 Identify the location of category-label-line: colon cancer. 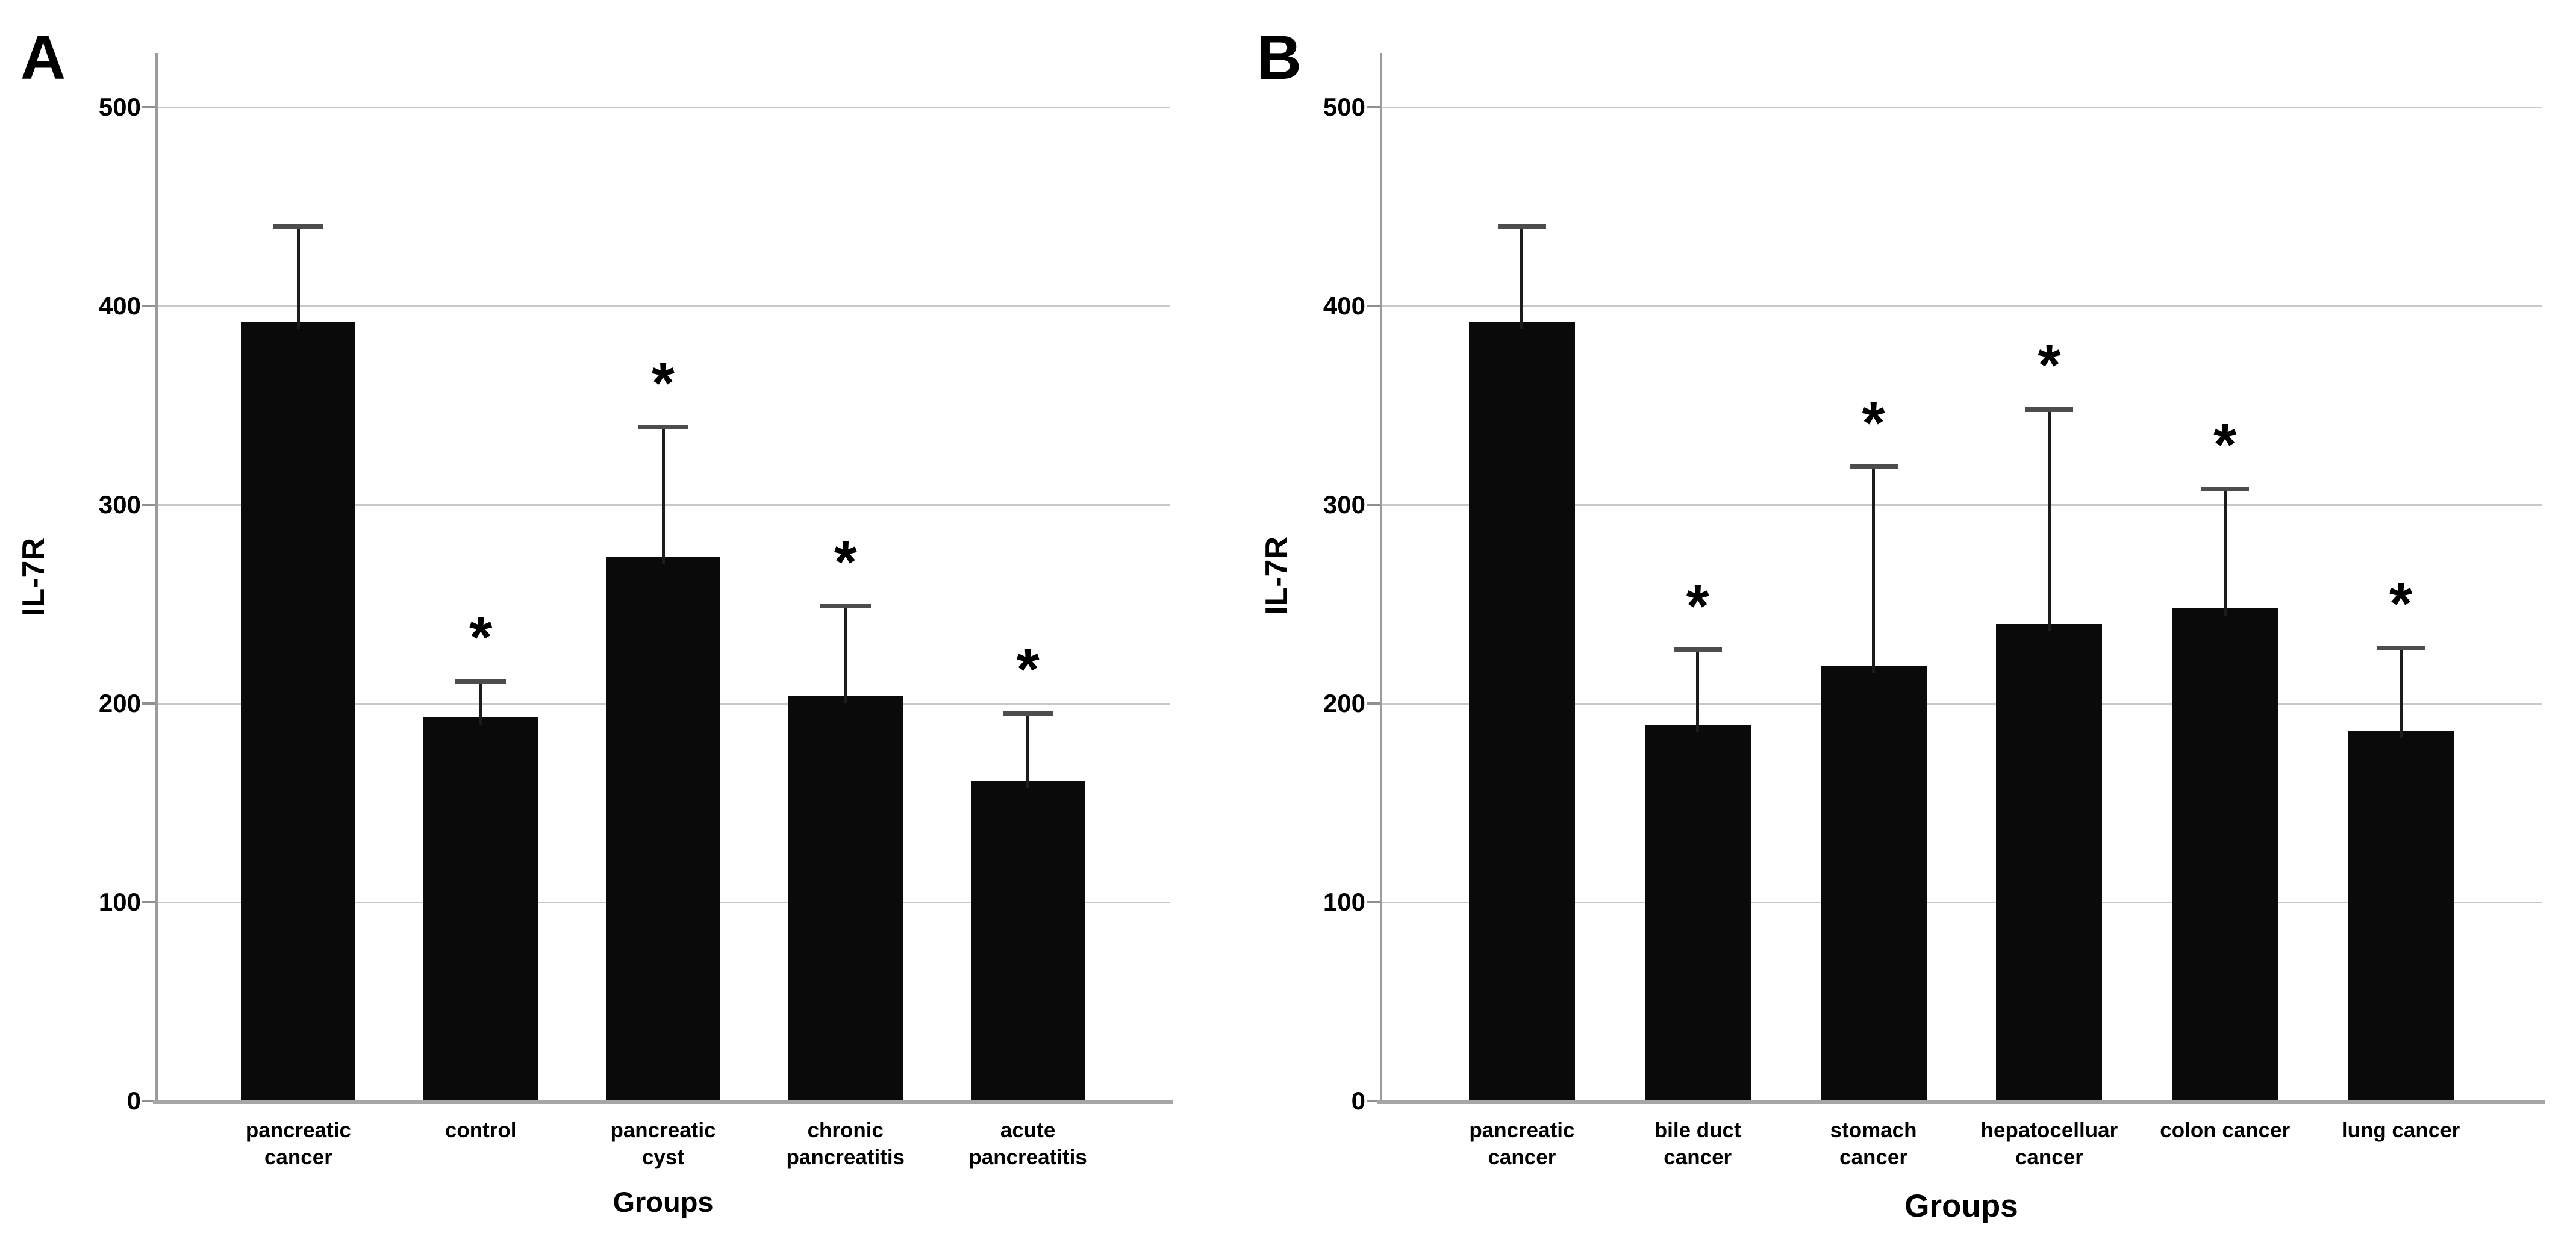
(2225, 1130).